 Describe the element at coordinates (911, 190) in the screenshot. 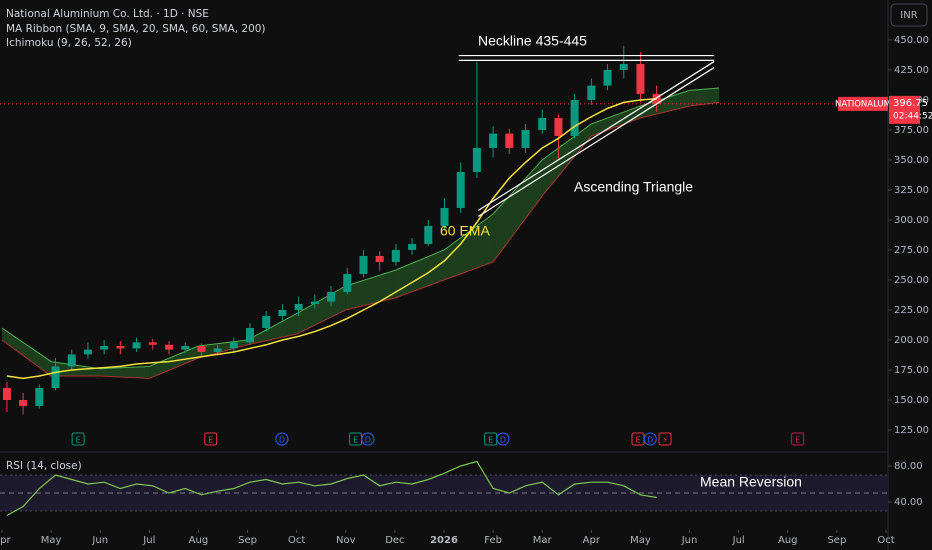

I see `y-tick-label: 325.00` at that location.